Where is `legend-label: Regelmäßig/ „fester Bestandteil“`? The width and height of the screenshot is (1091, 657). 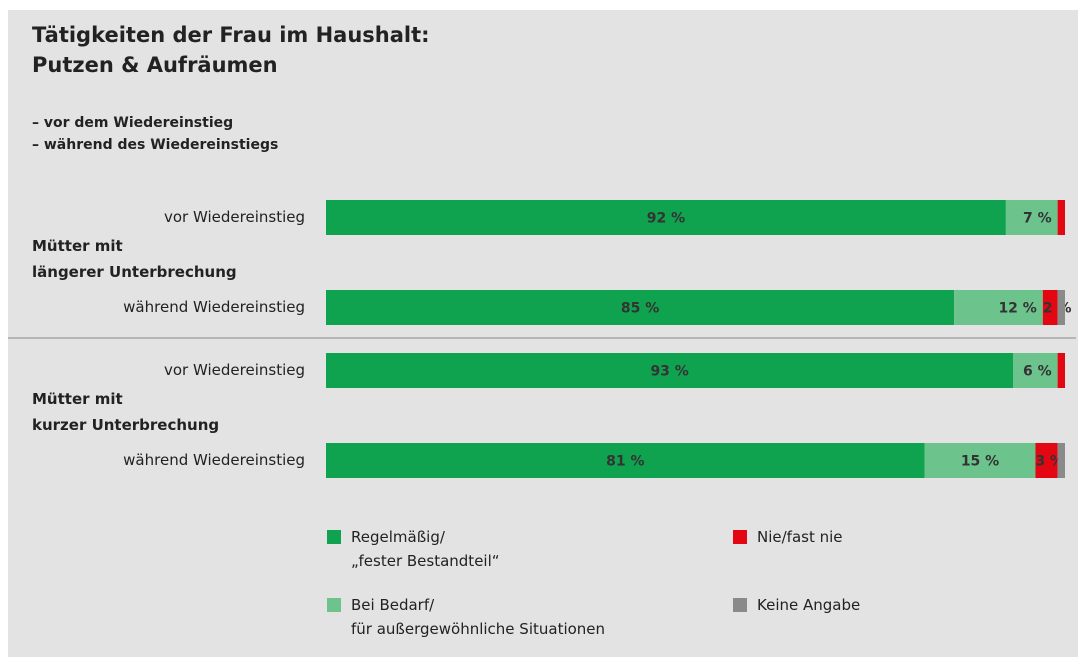 legend-label: Regelmäßig/ „fester Bestandteil“ is located at coordinates (425, 549).